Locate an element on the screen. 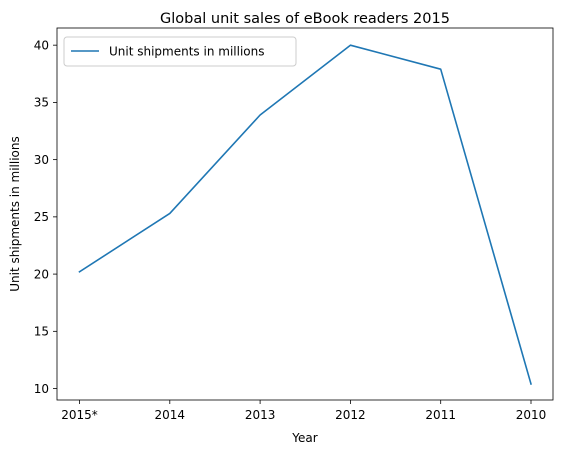 This screenshot has height=455, width=562. y-axis-ticks: 10 15 20 25 30 35 40 is located at coordinates (45, 217).